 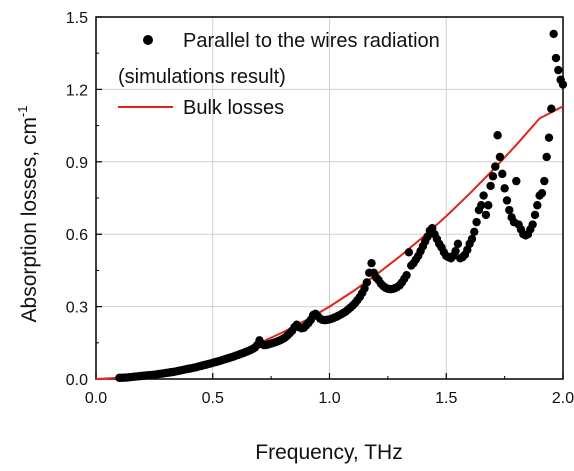 What do you see at coordinates (77, 18) in the screenshot?
I see `y-tick-label: 1.5` at bounding box center [77, 18].